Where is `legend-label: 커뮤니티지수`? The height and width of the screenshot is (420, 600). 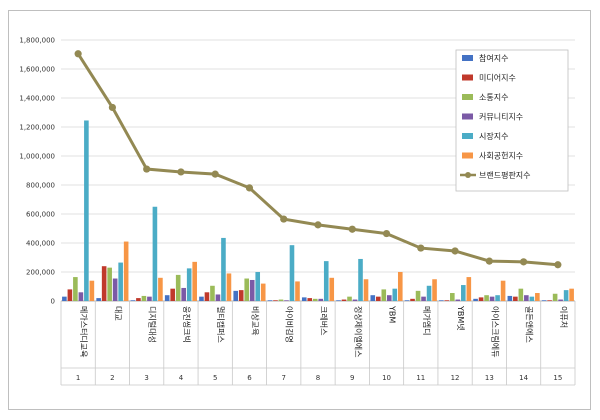 legend-label: 커뮤니티지수 is located at coordinates (501, 117).